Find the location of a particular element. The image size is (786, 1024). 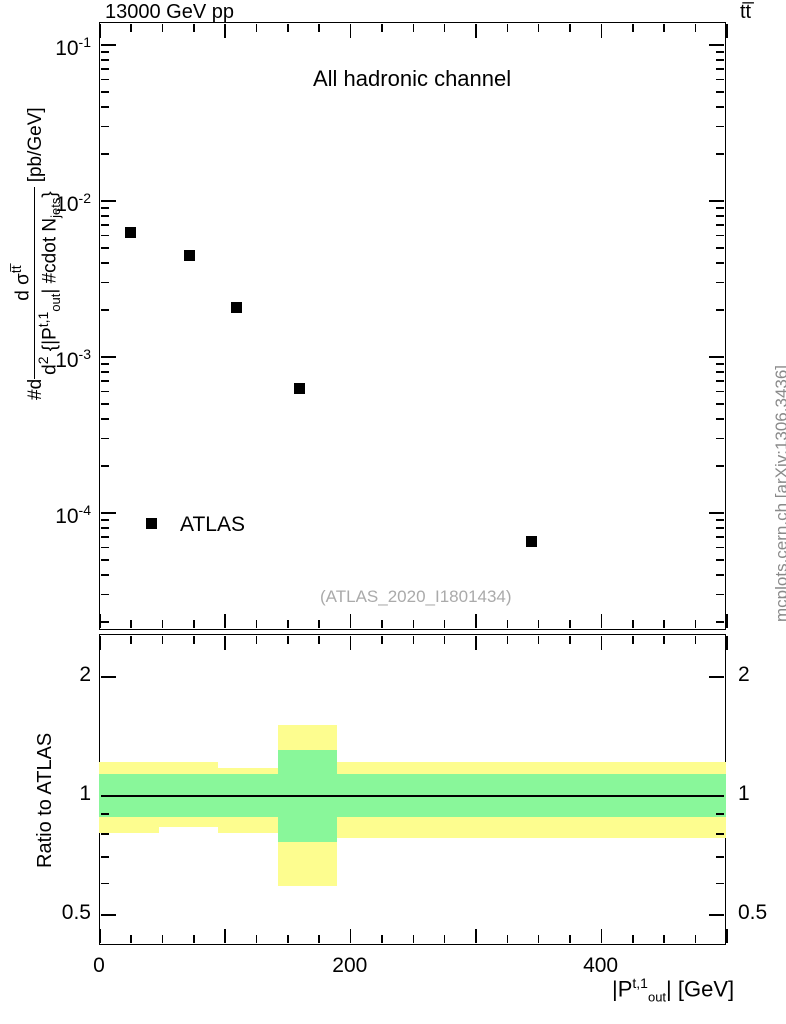

y-tick-exponent: -3 is located at coordinates (84, 354).